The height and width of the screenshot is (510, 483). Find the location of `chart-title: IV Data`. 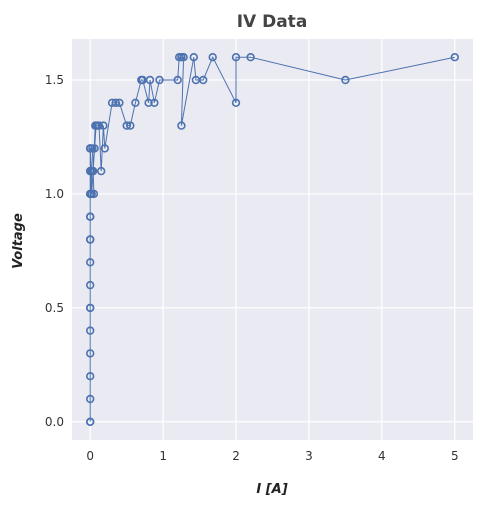

chart-title: IV Data is located at coordinates (272, 22).